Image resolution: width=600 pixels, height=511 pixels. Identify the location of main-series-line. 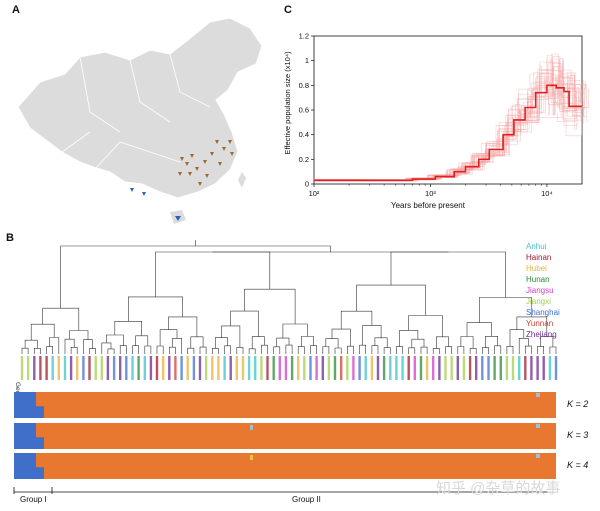
(448, 133).